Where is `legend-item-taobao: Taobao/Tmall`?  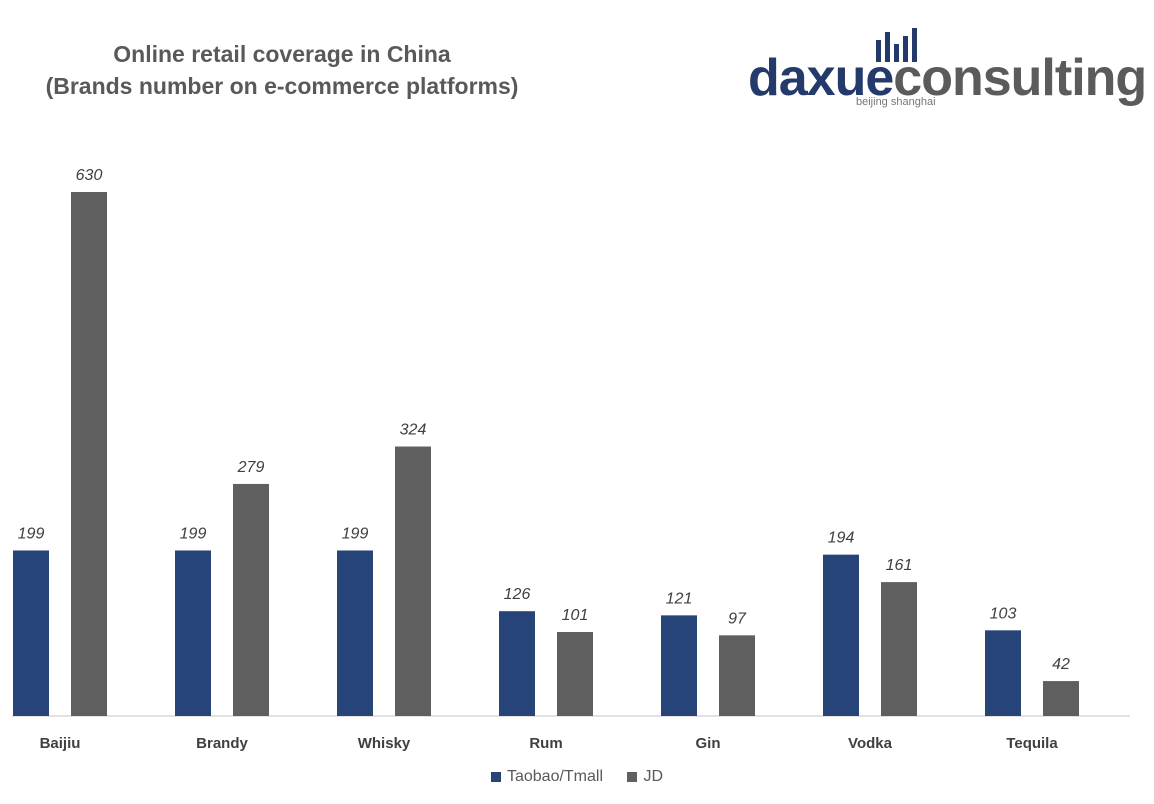 legend-item-taobao: Taobao/Tmall is located at coordinates (547, 777).